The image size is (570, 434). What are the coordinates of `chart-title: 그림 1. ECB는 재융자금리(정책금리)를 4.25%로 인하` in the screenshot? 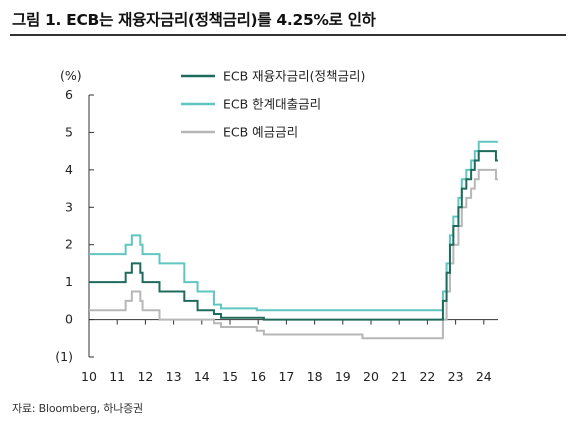 It's located at (194, 20).